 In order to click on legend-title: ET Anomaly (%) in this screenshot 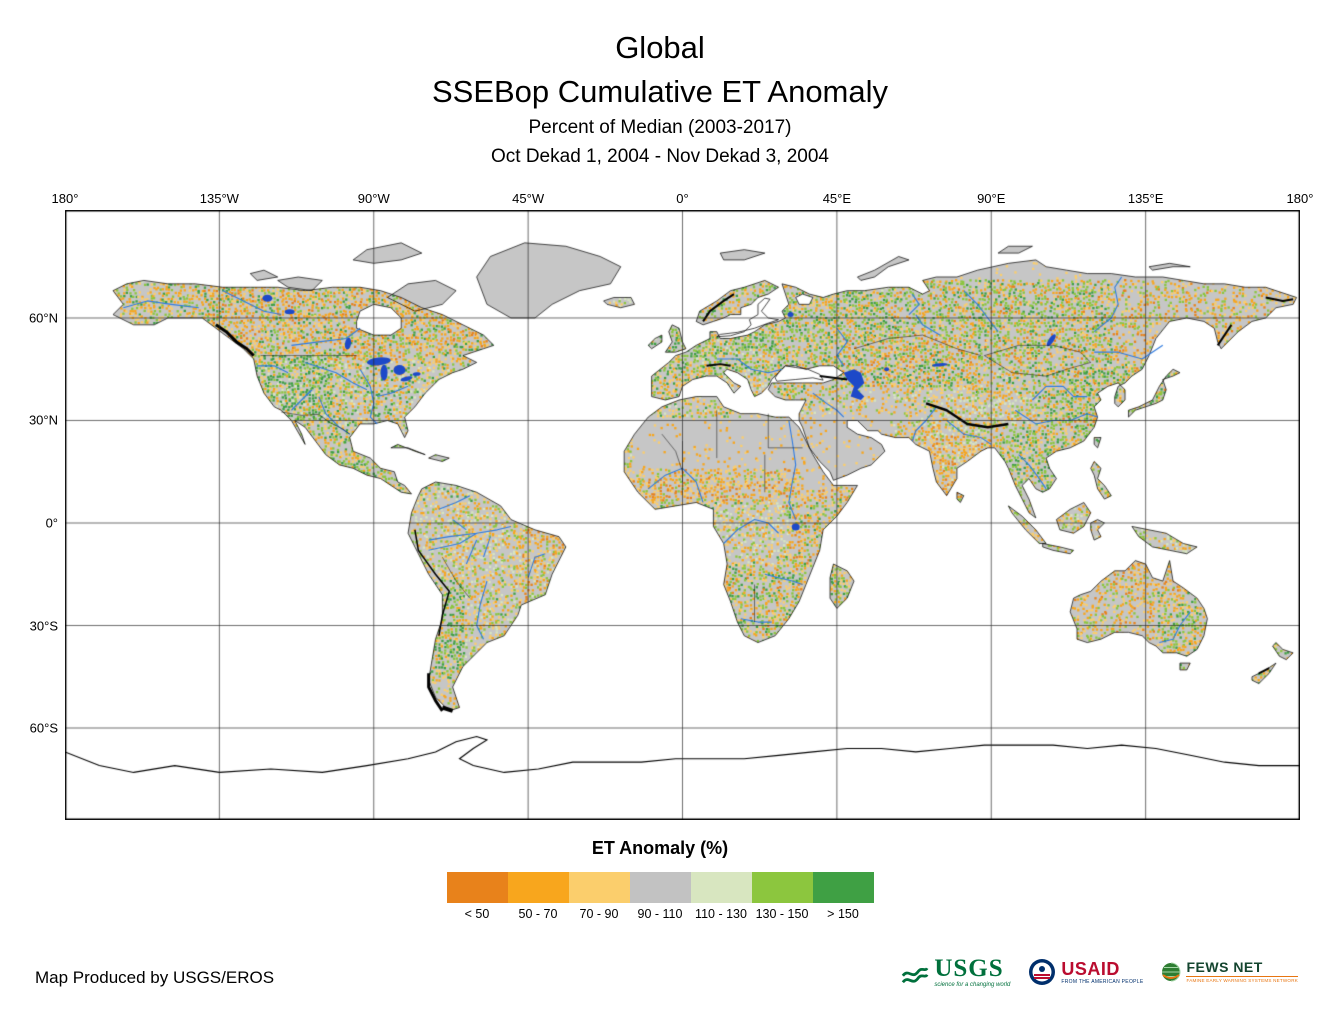, I will do `click(660, 848)`.